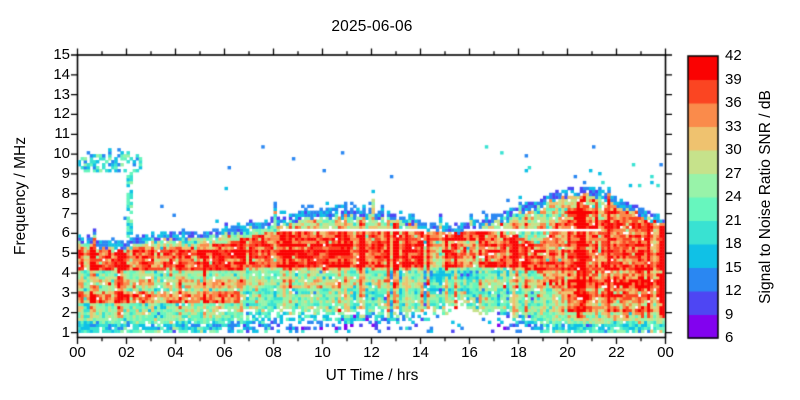 The width and height of the screenshot is (800, 400). I want to click on colorbar-tick-label-15: 15, so click(733, 267).